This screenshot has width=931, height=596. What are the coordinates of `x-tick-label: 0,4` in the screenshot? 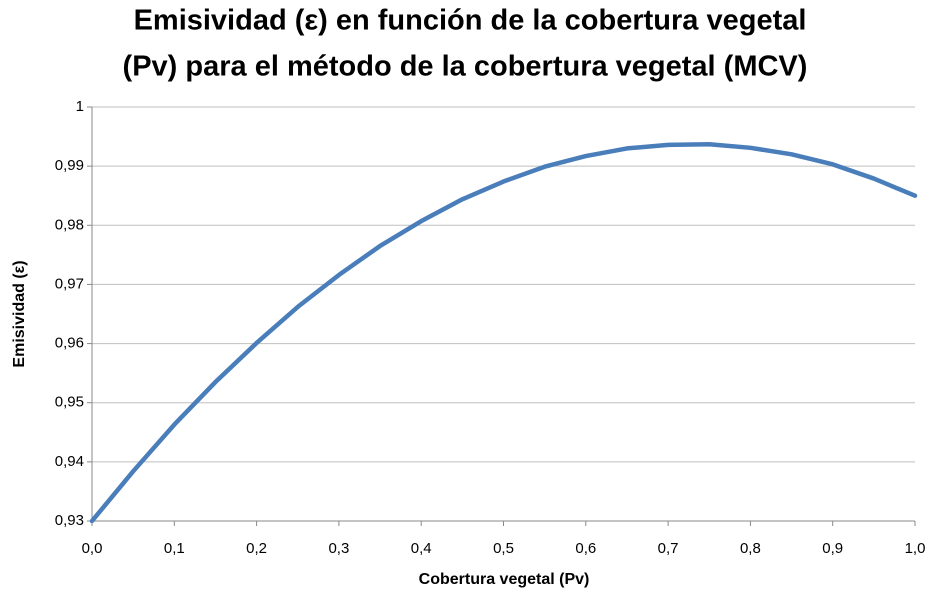 It's located at (421, 548).